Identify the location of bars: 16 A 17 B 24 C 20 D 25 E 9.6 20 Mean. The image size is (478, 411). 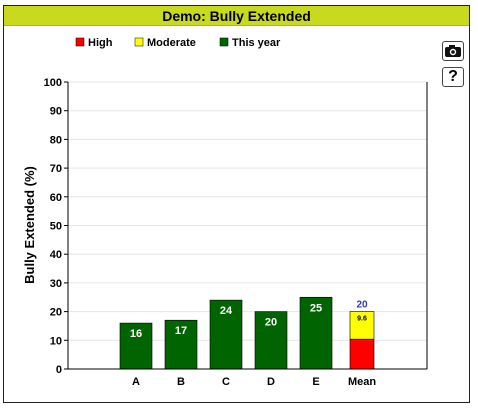
(247, 342).